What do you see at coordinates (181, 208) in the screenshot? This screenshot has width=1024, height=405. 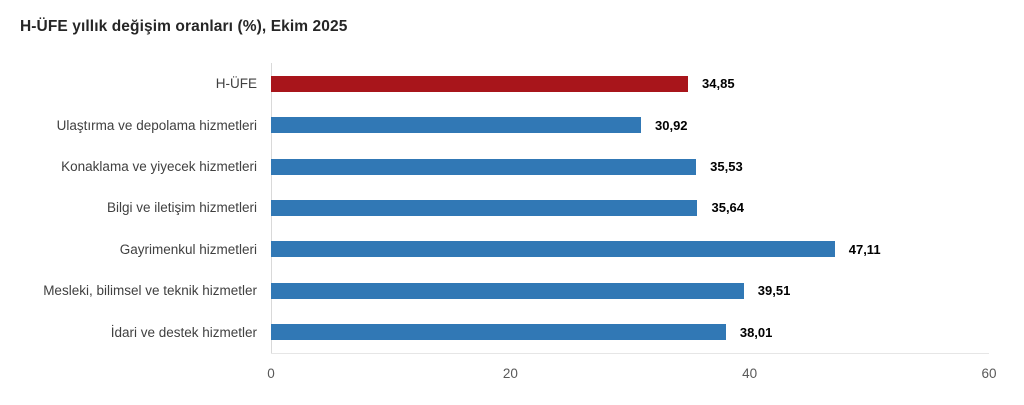 I see `category-label: Bilgi ve iletişim hizmetleri` at bounding box center [181, 208].